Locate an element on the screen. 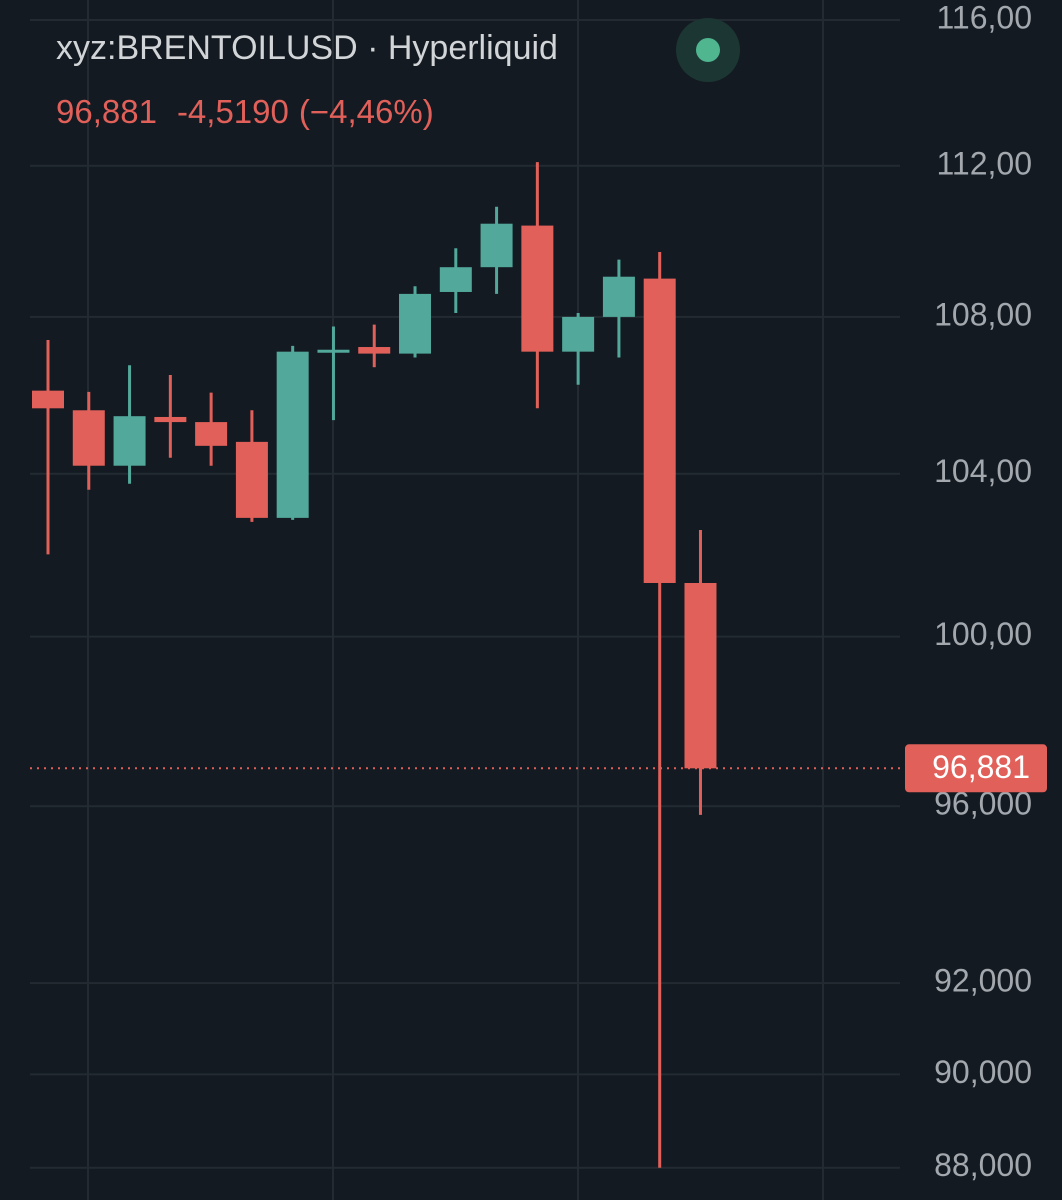 This screenshot has height=1200, width=1062. y-tick-label: 88,000 is located at coordinates (983, 1165).